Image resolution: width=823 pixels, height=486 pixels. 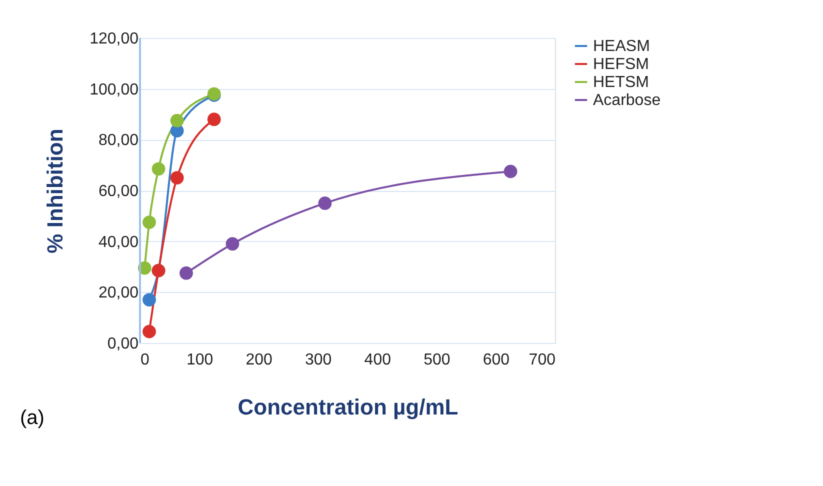 I want to click on x-tick-label: 600, so click(x=496, y=360).